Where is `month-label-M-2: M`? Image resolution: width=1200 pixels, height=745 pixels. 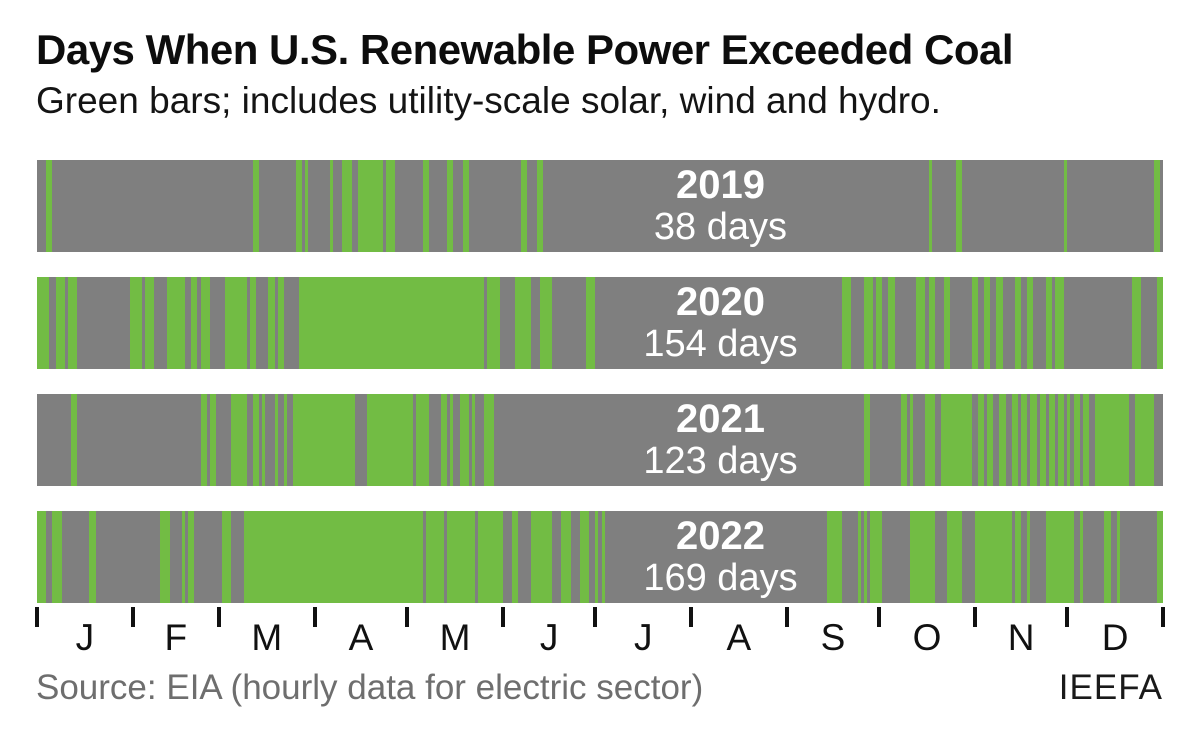
month-label-M-2: M is located at coordinates (267, 637).